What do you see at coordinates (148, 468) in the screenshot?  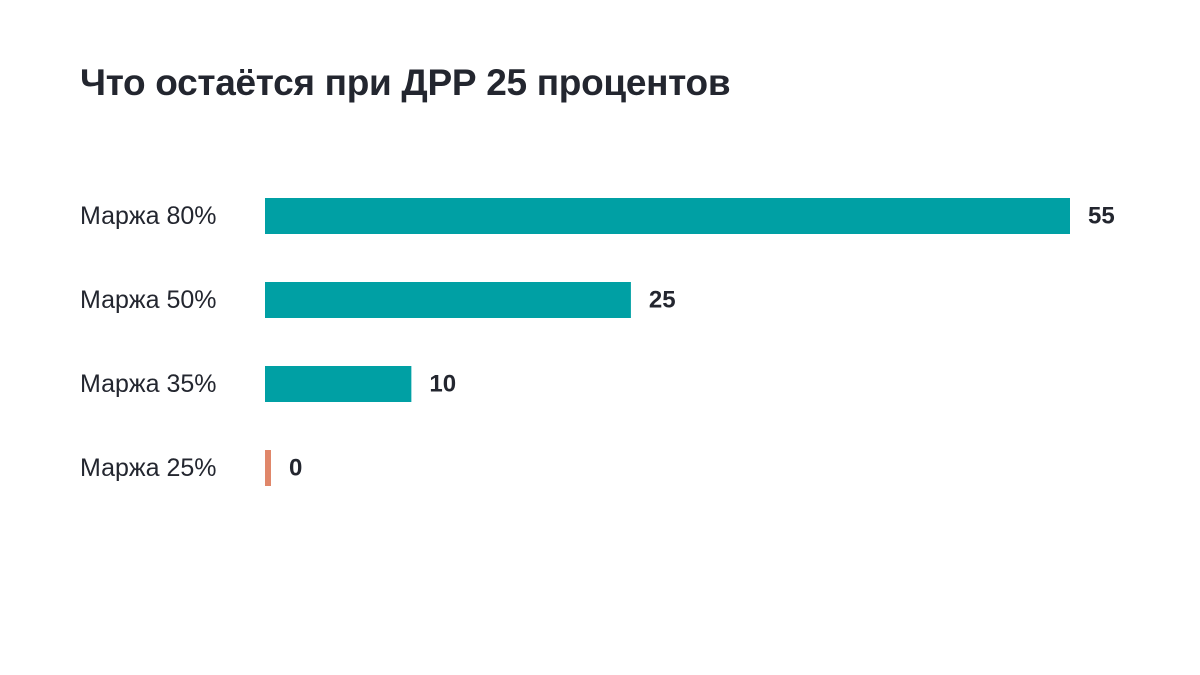 I see `category-label: Маржа 25%` at bounding box center [148, 468].